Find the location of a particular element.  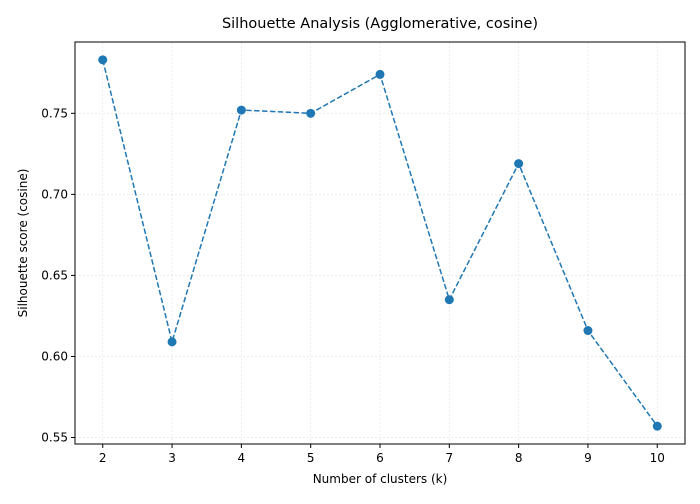

y-tick-label: 0.75 is located at coordinates (54, 113).